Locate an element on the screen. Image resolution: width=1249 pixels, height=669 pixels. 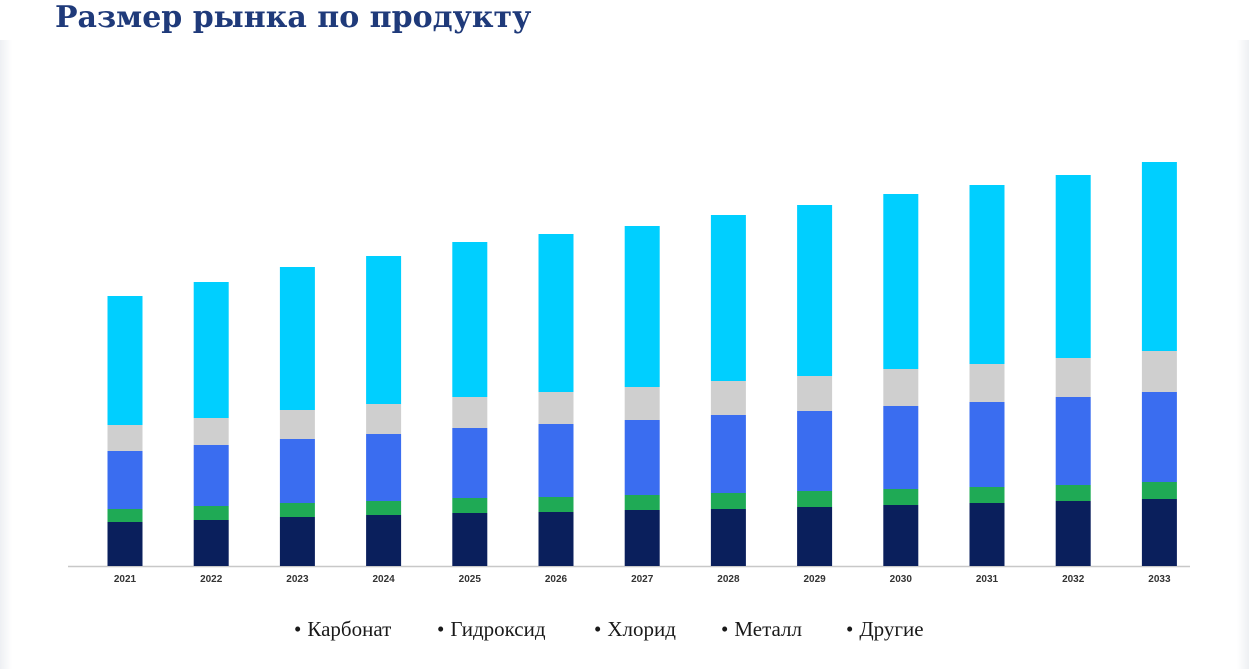
right-edge-shadow is located at coordinates (1243, 354).